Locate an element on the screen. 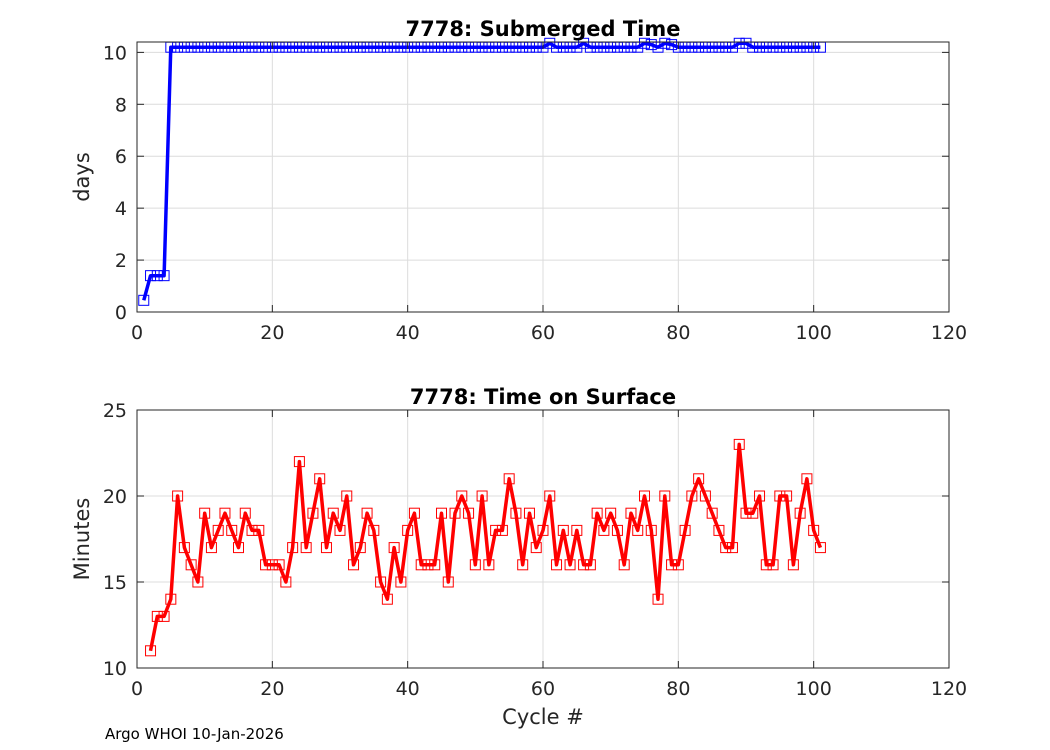  y-tick-label: 8 is located at coordinates (121, 105).